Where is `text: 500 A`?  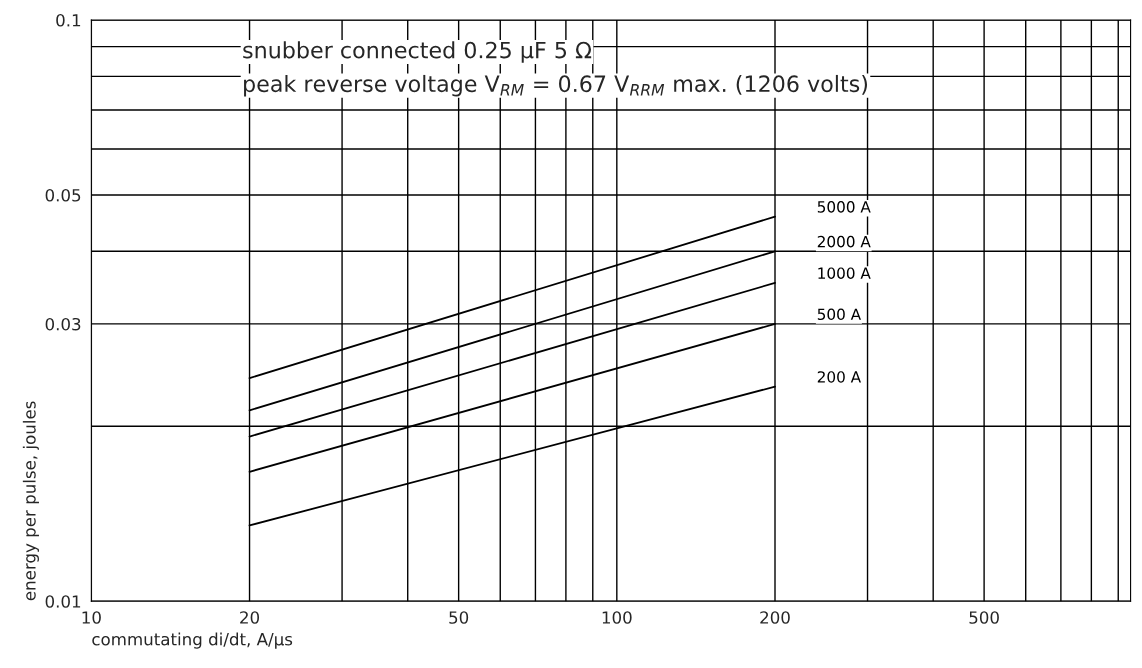 text: 500 A is located at coordinates (839, 314).